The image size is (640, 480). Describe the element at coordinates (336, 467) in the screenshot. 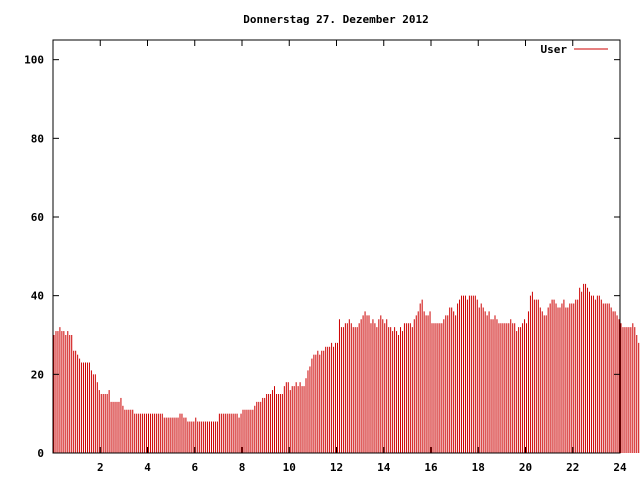

I see `x-tick-label: 12` at that location.